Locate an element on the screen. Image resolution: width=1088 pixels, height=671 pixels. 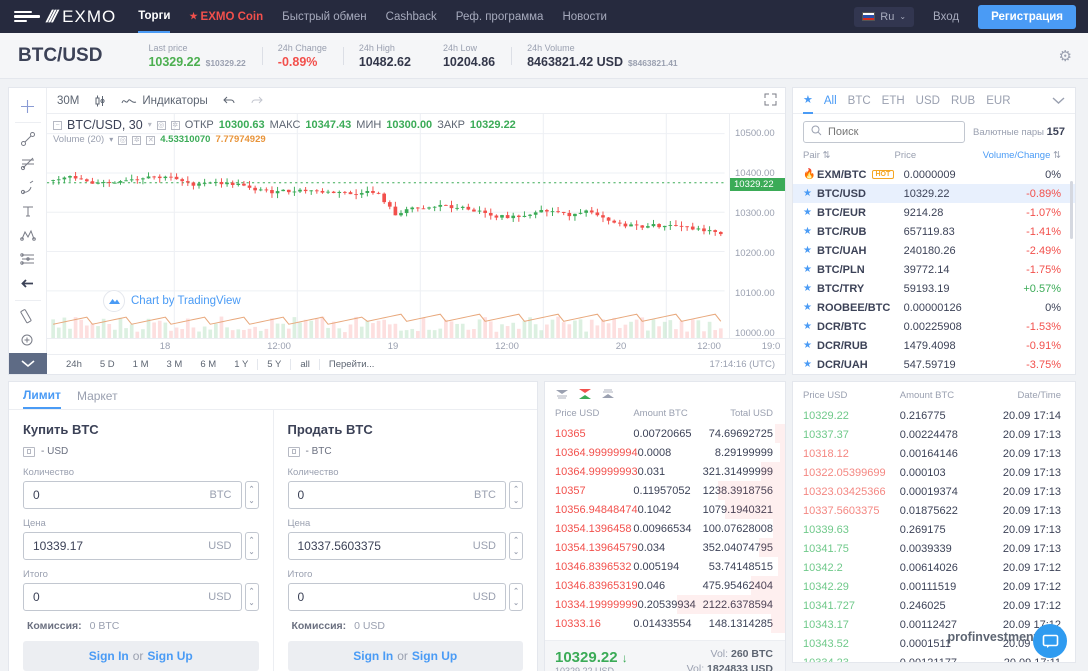
volume-settings-icon: ✲ is located at coordinates (137, 140).